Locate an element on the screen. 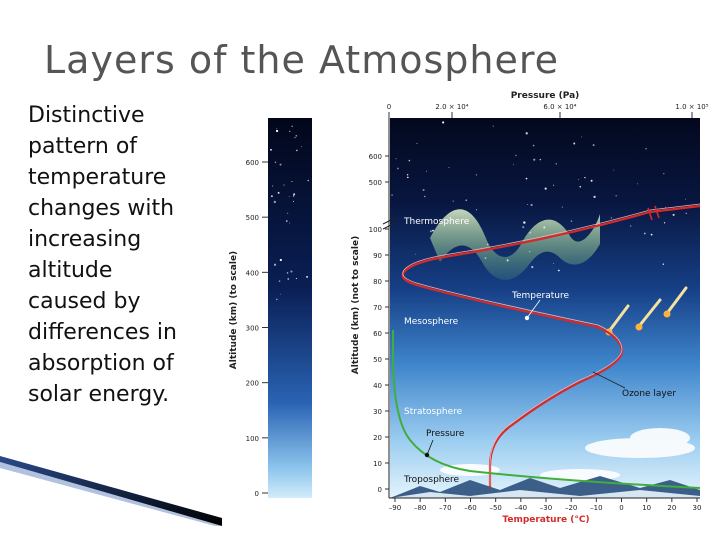  top-ticks: 0 2.0 × 10⁴ 6.0 × 10⁴ 1.0 × 10⁵ is located at coordinates (548, 110).